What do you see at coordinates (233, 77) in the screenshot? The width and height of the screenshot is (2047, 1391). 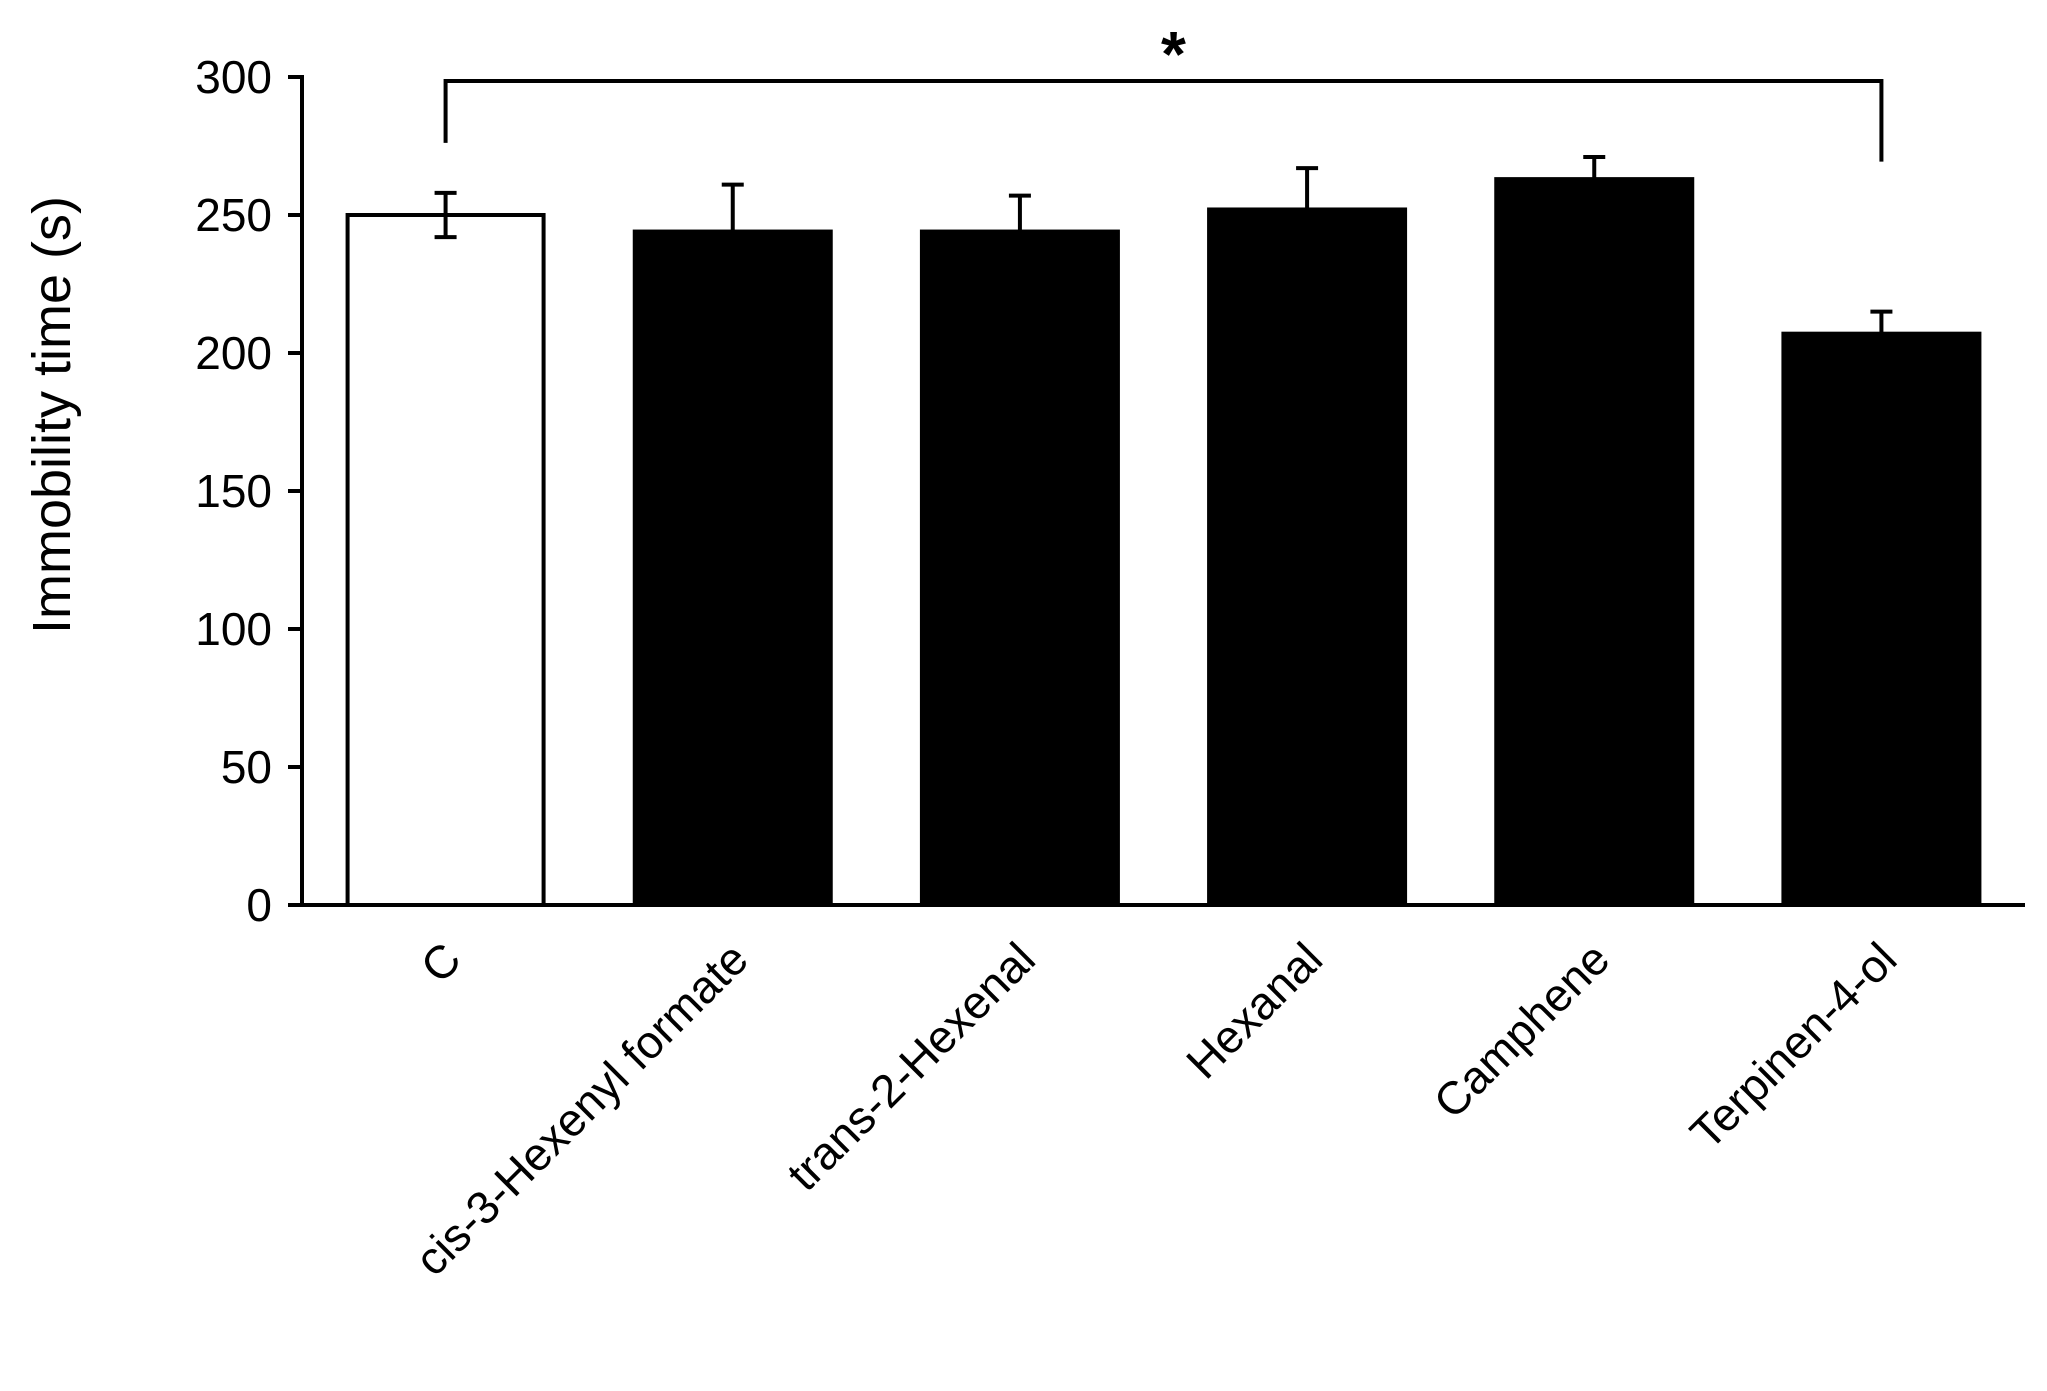 I see `y-tick-label: 300` at bounding box center [233, 77].